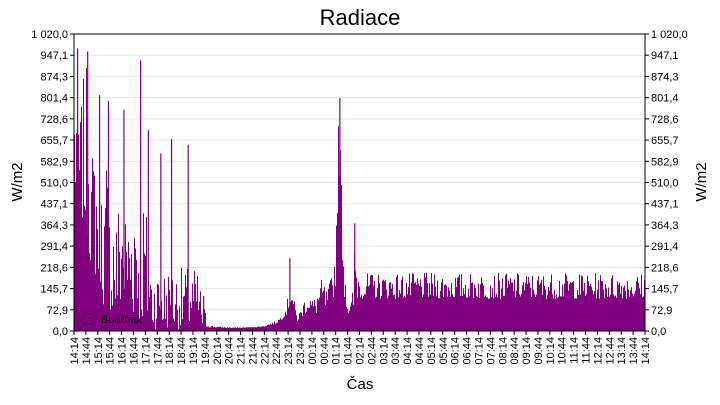 This screenshot has width=720, height=405. What do you see at coordinates (54, 290) in the screenshot?
I see `y-tick-label-left: 145,7` at bounding box center [54, 290].